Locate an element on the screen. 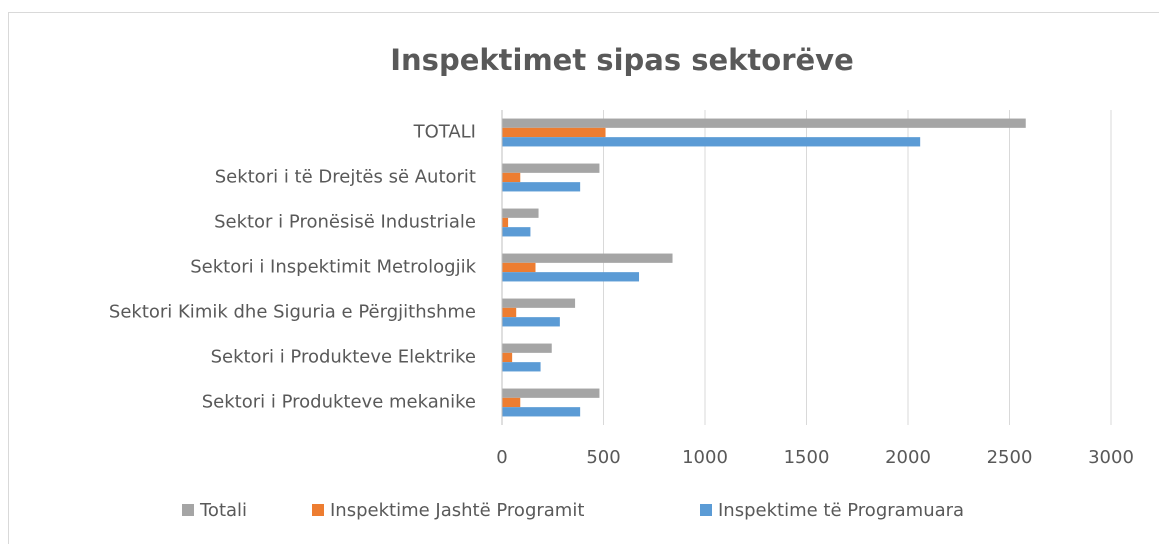 This screenshot has width=1159, height=544. x-tick-label: 3000 is located at coordinates (1111, 457).